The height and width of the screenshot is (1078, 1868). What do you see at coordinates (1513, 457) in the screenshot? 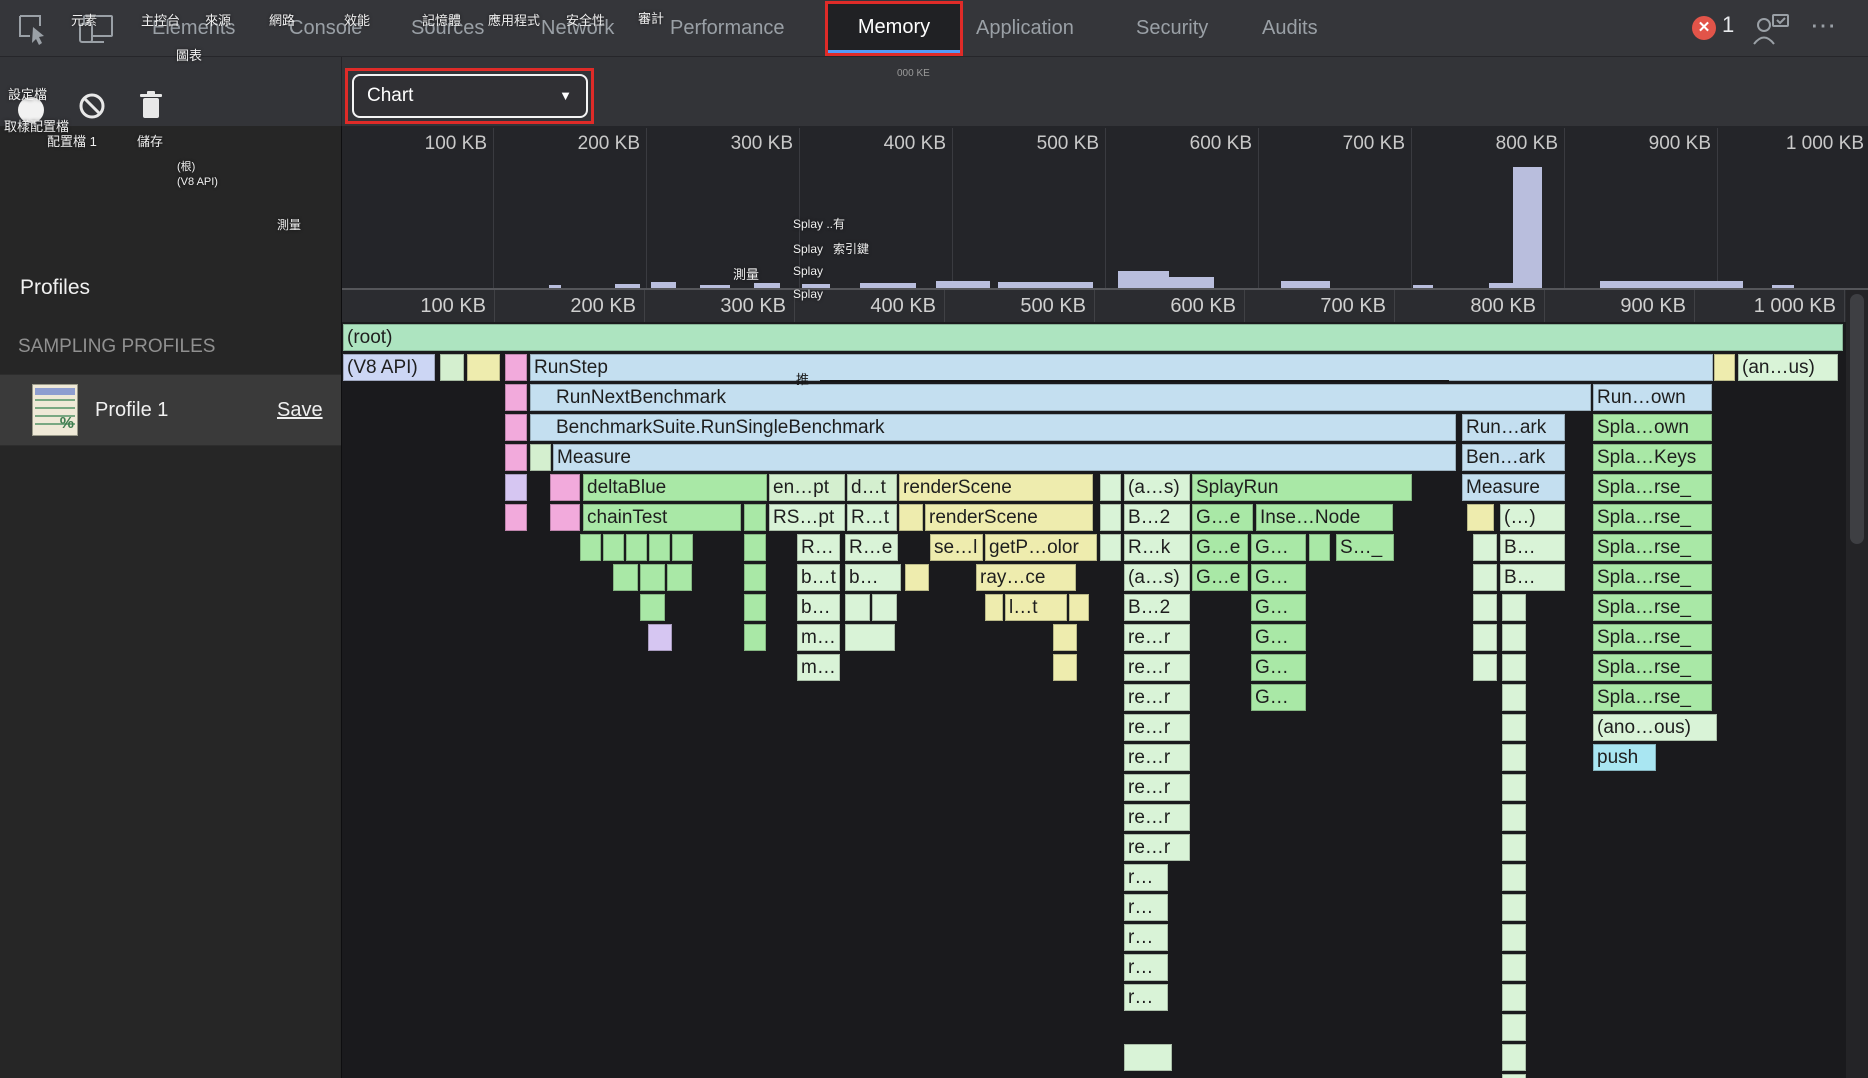
I see `flame-node: Ben…ark` at bounding box center [1513, 457].